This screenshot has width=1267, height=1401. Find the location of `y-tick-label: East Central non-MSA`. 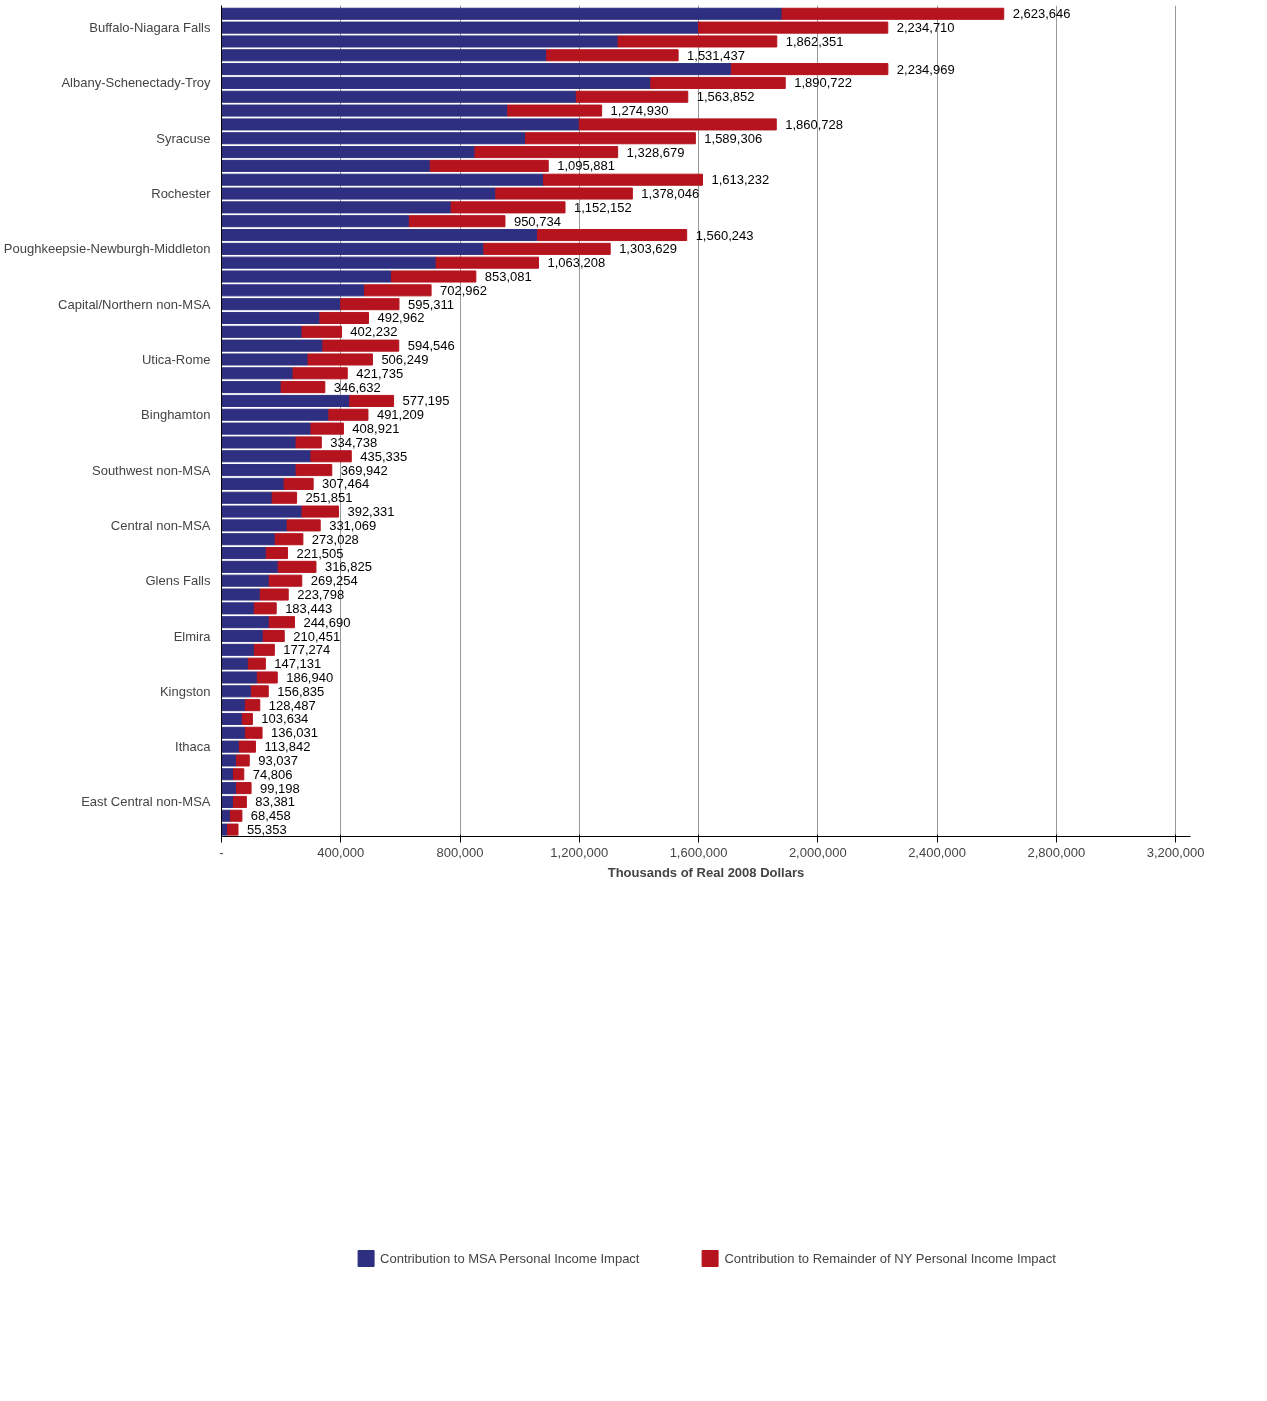

y-tick-label: East Central non-MSA is located at coordinates (146, 802).